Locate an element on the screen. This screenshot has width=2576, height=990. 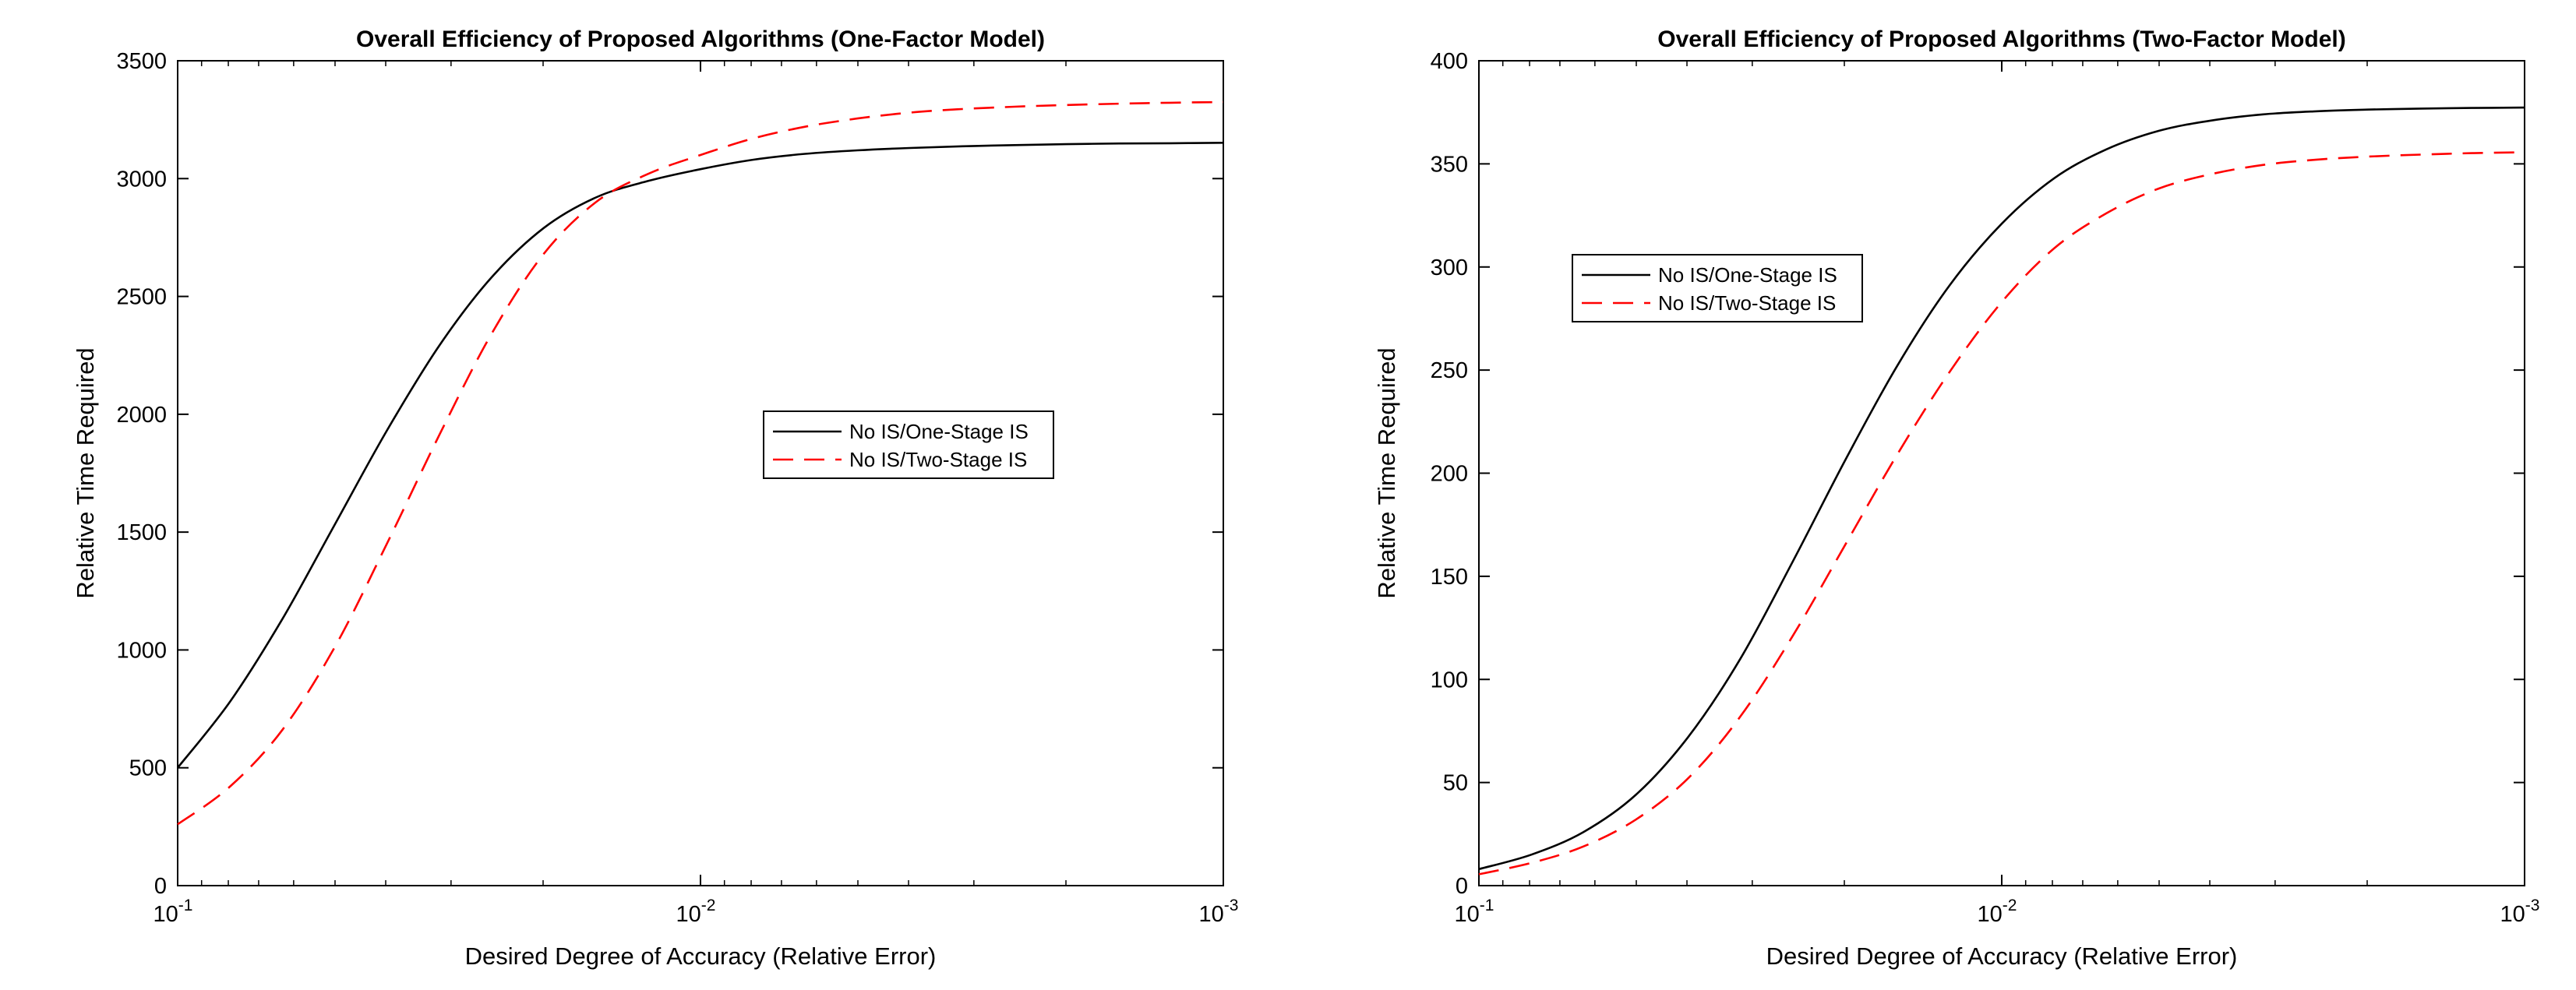
y-tick-label: 300 is located at coordinates (1449, 267).